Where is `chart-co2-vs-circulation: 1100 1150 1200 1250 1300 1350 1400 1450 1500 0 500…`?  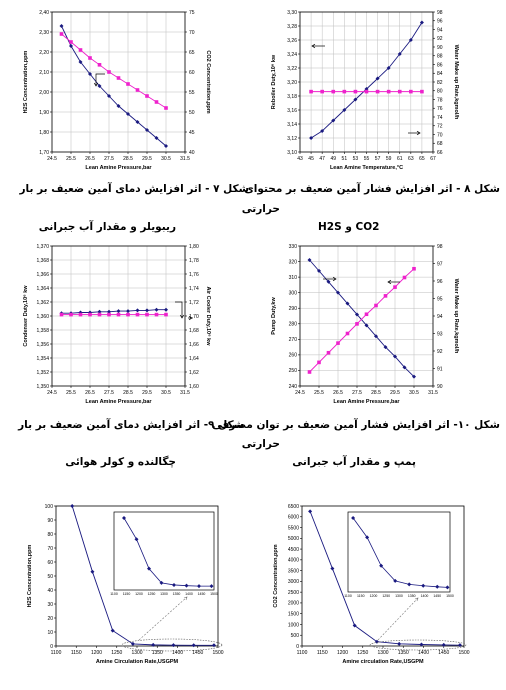 chart-co2-vs-circulation: 1100 1150 1200 1250 1300 1350 1400 1450 1500 0 500… is located at coordinates (373, 590).